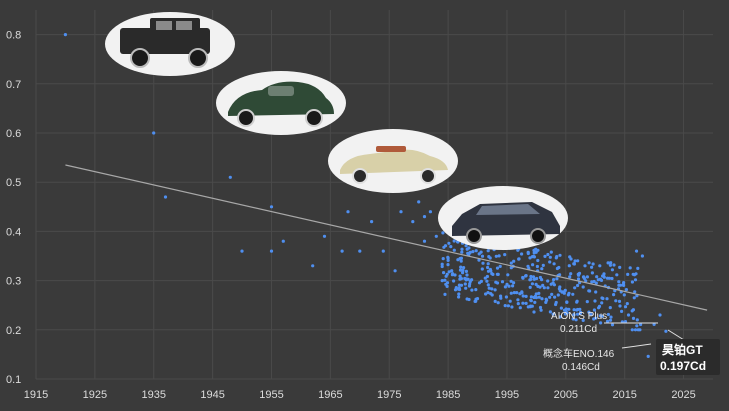  I want to click on y-tick-label: 0.4, so click(13, 232).